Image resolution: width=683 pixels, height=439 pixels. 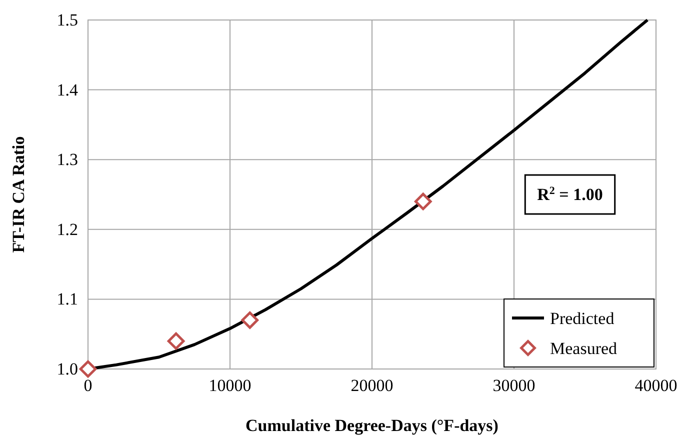 What do you see at coordinates (67, 368) in the screenshot?
I see `y-tick-label: 1.0` at bounding box center [67, 368].